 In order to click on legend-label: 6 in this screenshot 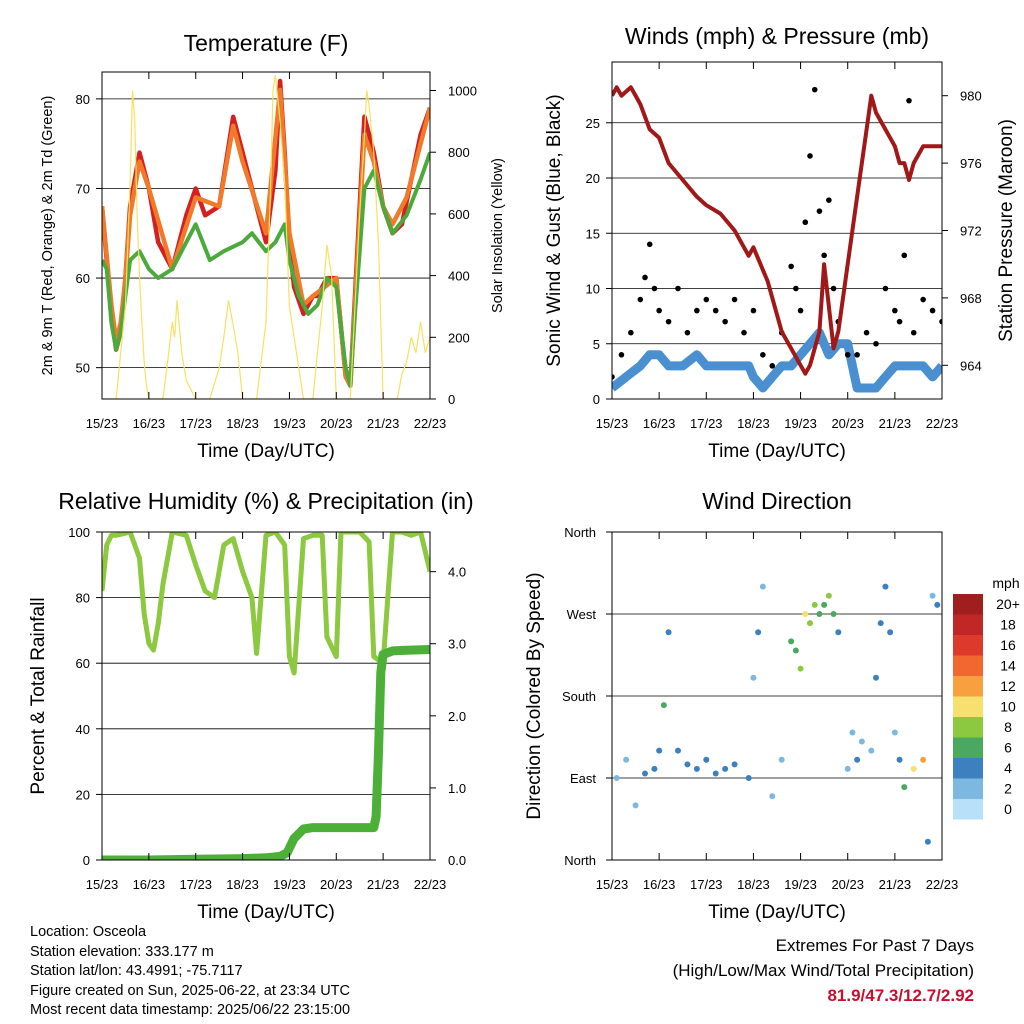, I will do `click(1008, 748)`.